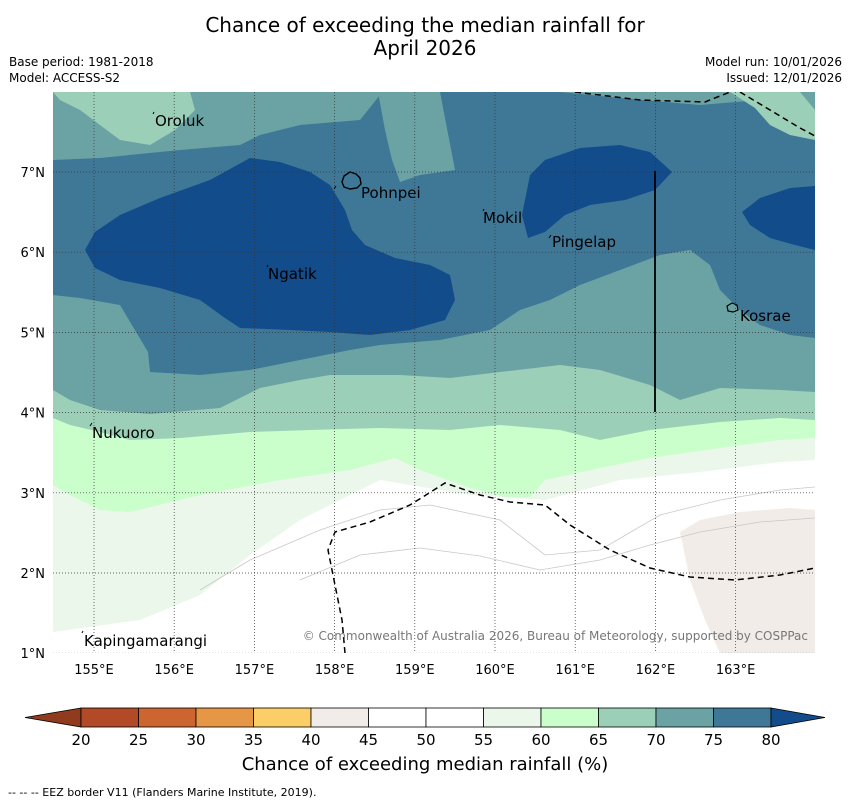  What do you see at coordinates (145, 641) in the screenshot?
I see `place-kapingamarangi: Kapingamarangi` at bounding box center [145, 641].